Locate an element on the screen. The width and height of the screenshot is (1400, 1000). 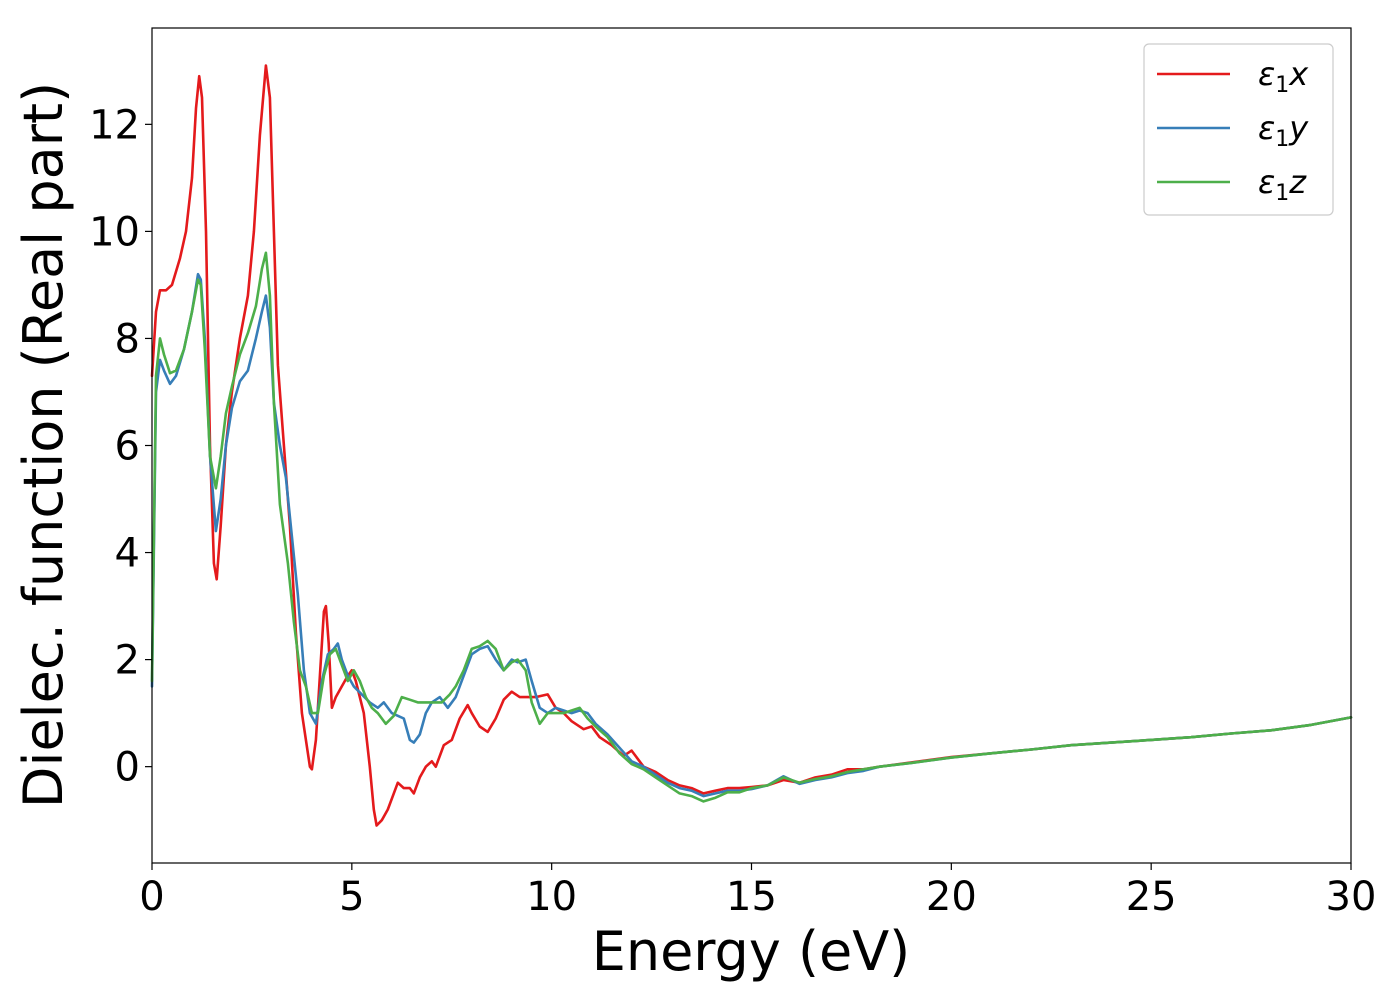
x-tick-label: 5 is located at coordinates (351, 897).